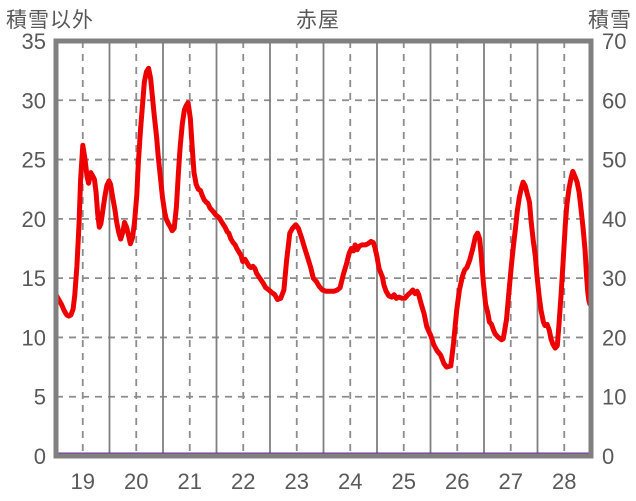 The width and height of the screenshot is (636, 501). What do you see at coordinates (243, 481) in the screenshot?
I see `x-axis-tick-label: 22` at bounding box center [243, 481].